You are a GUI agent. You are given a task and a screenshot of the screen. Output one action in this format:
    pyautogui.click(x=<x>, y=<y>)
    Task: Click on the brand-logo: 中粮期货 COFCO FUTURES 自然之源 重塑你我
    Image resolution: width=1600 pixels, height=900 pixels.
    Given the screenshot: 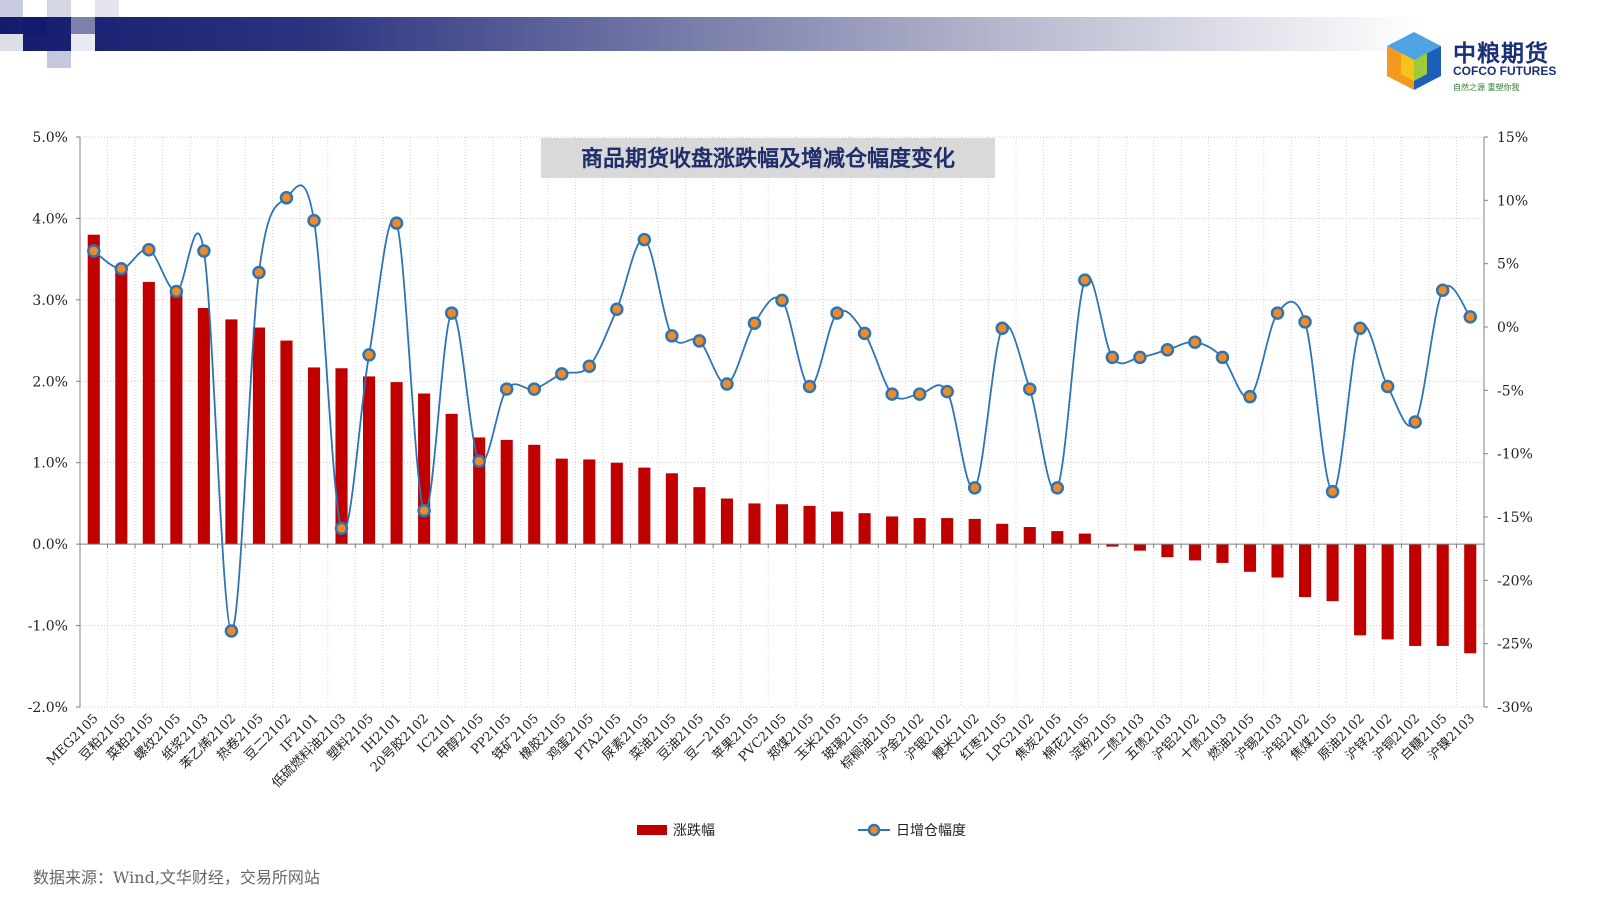 What is the action you would take?
    pyautogui.click(x=1488, y=66)
    